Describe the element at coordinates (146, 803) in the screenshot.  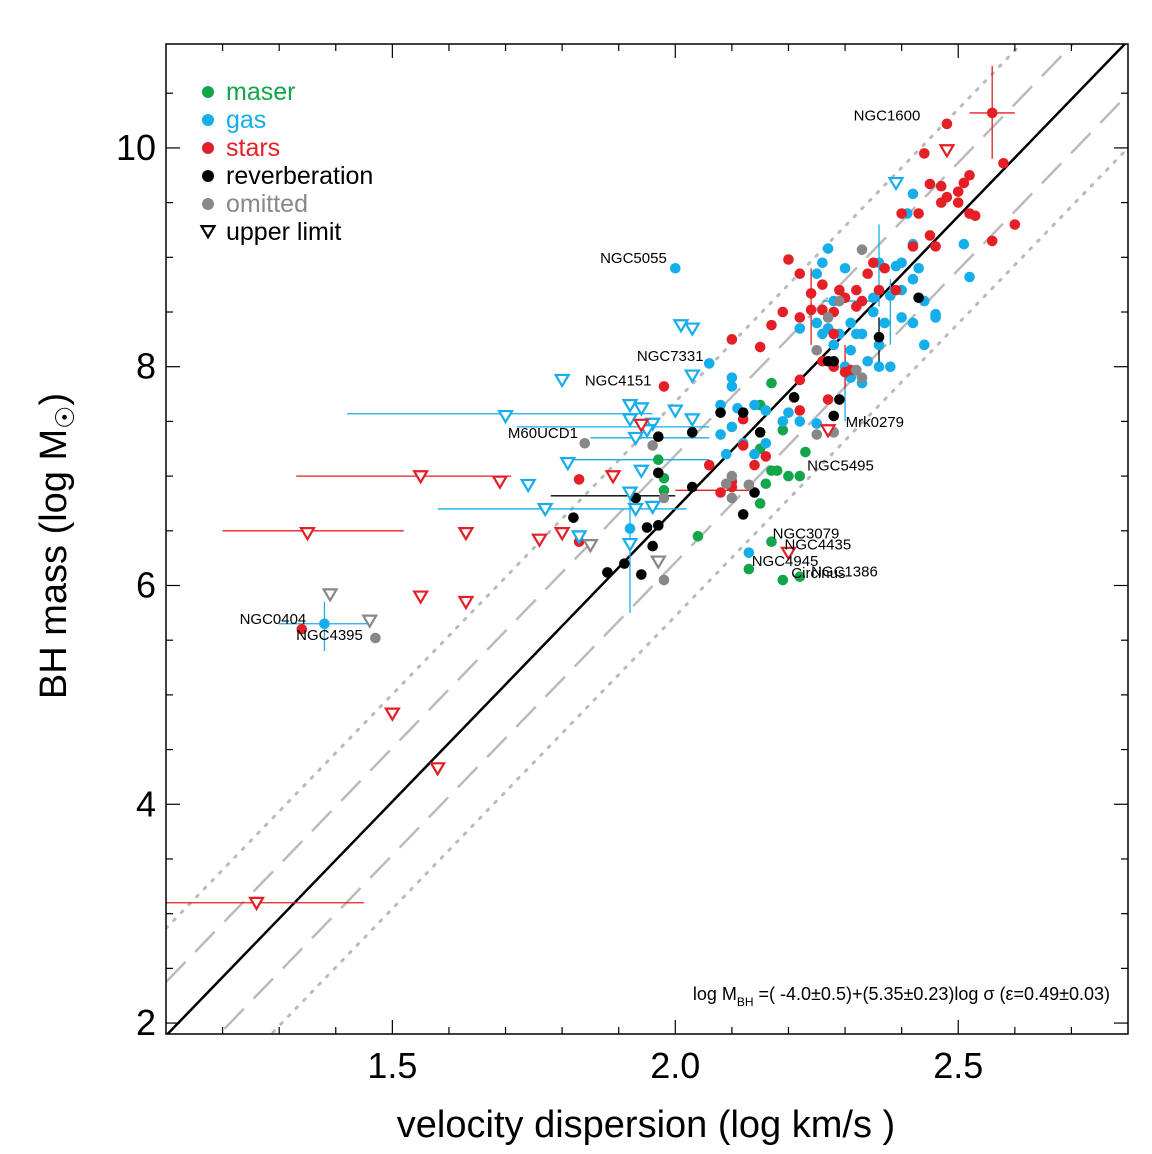
I see `y-tick-label: 4` at that location.